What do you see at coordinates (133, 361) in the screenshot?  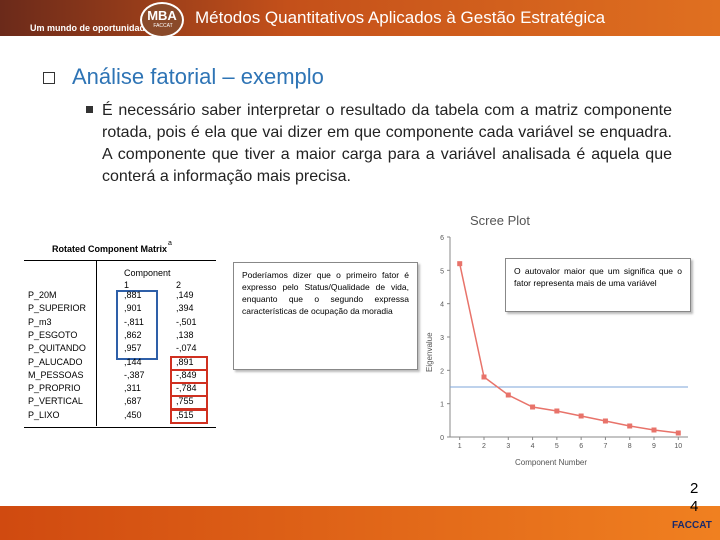 I see `cell: ,144` at bounding box center [133, 361].